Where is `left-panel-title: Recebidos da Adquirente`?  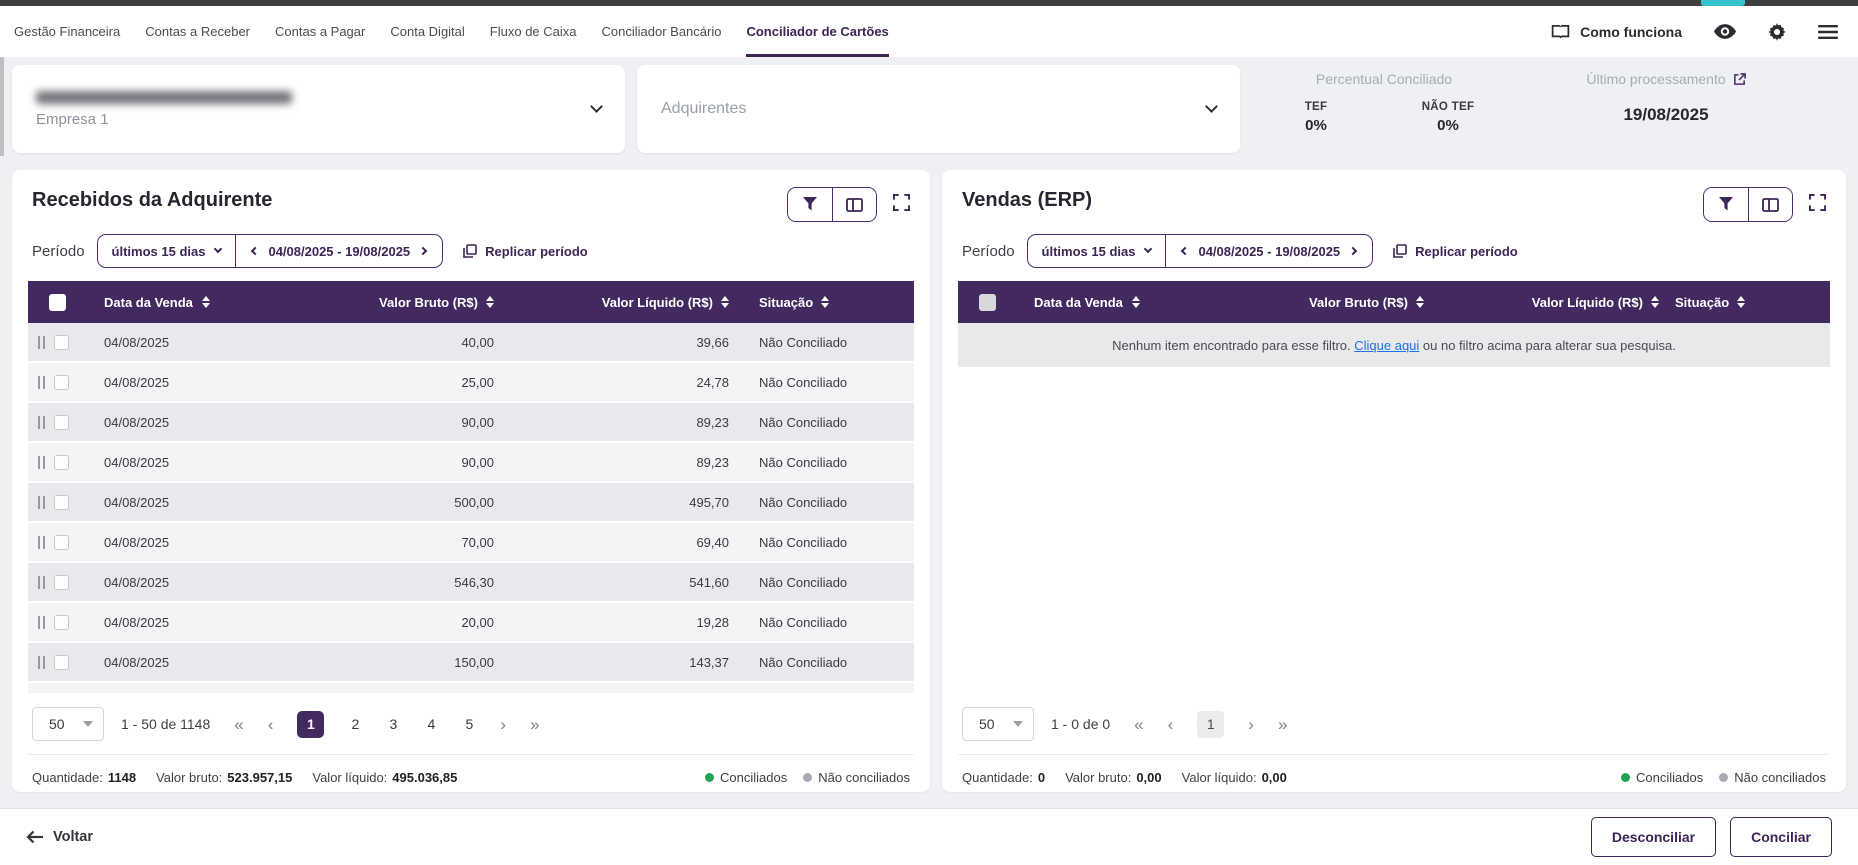 left-panel-title: Recebidos da Adquirente is located at coordinates (152, 200).